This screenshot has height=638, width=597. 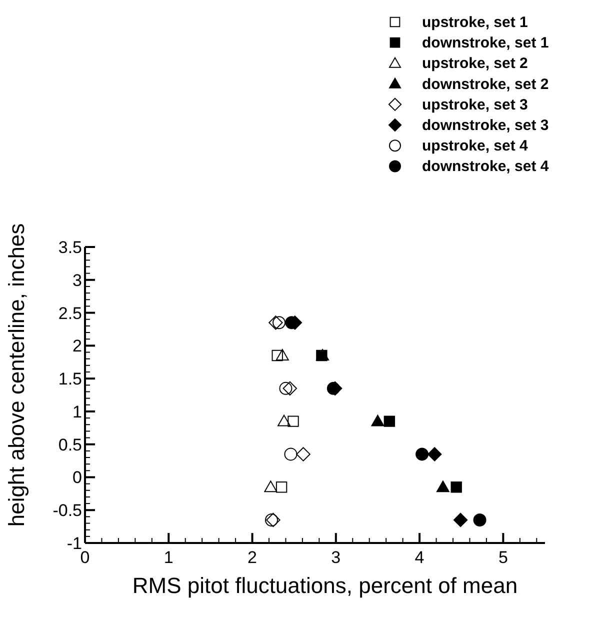 What do you see at coordinates (475, 63) in the screenshot?
I see `legend-label: upstroke, set 2` at bounding box center [475, 63].